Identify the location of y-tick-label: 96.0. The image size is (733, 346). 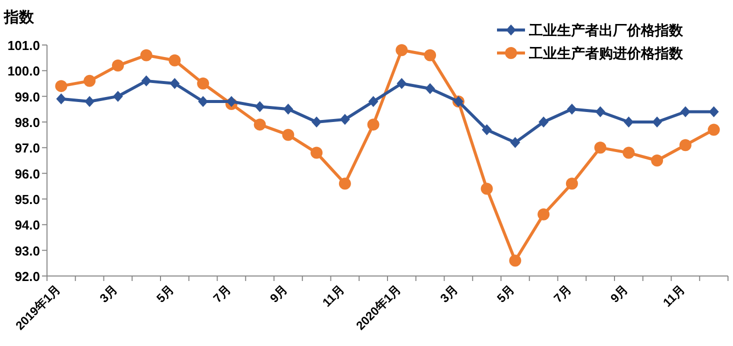
(27, 174).